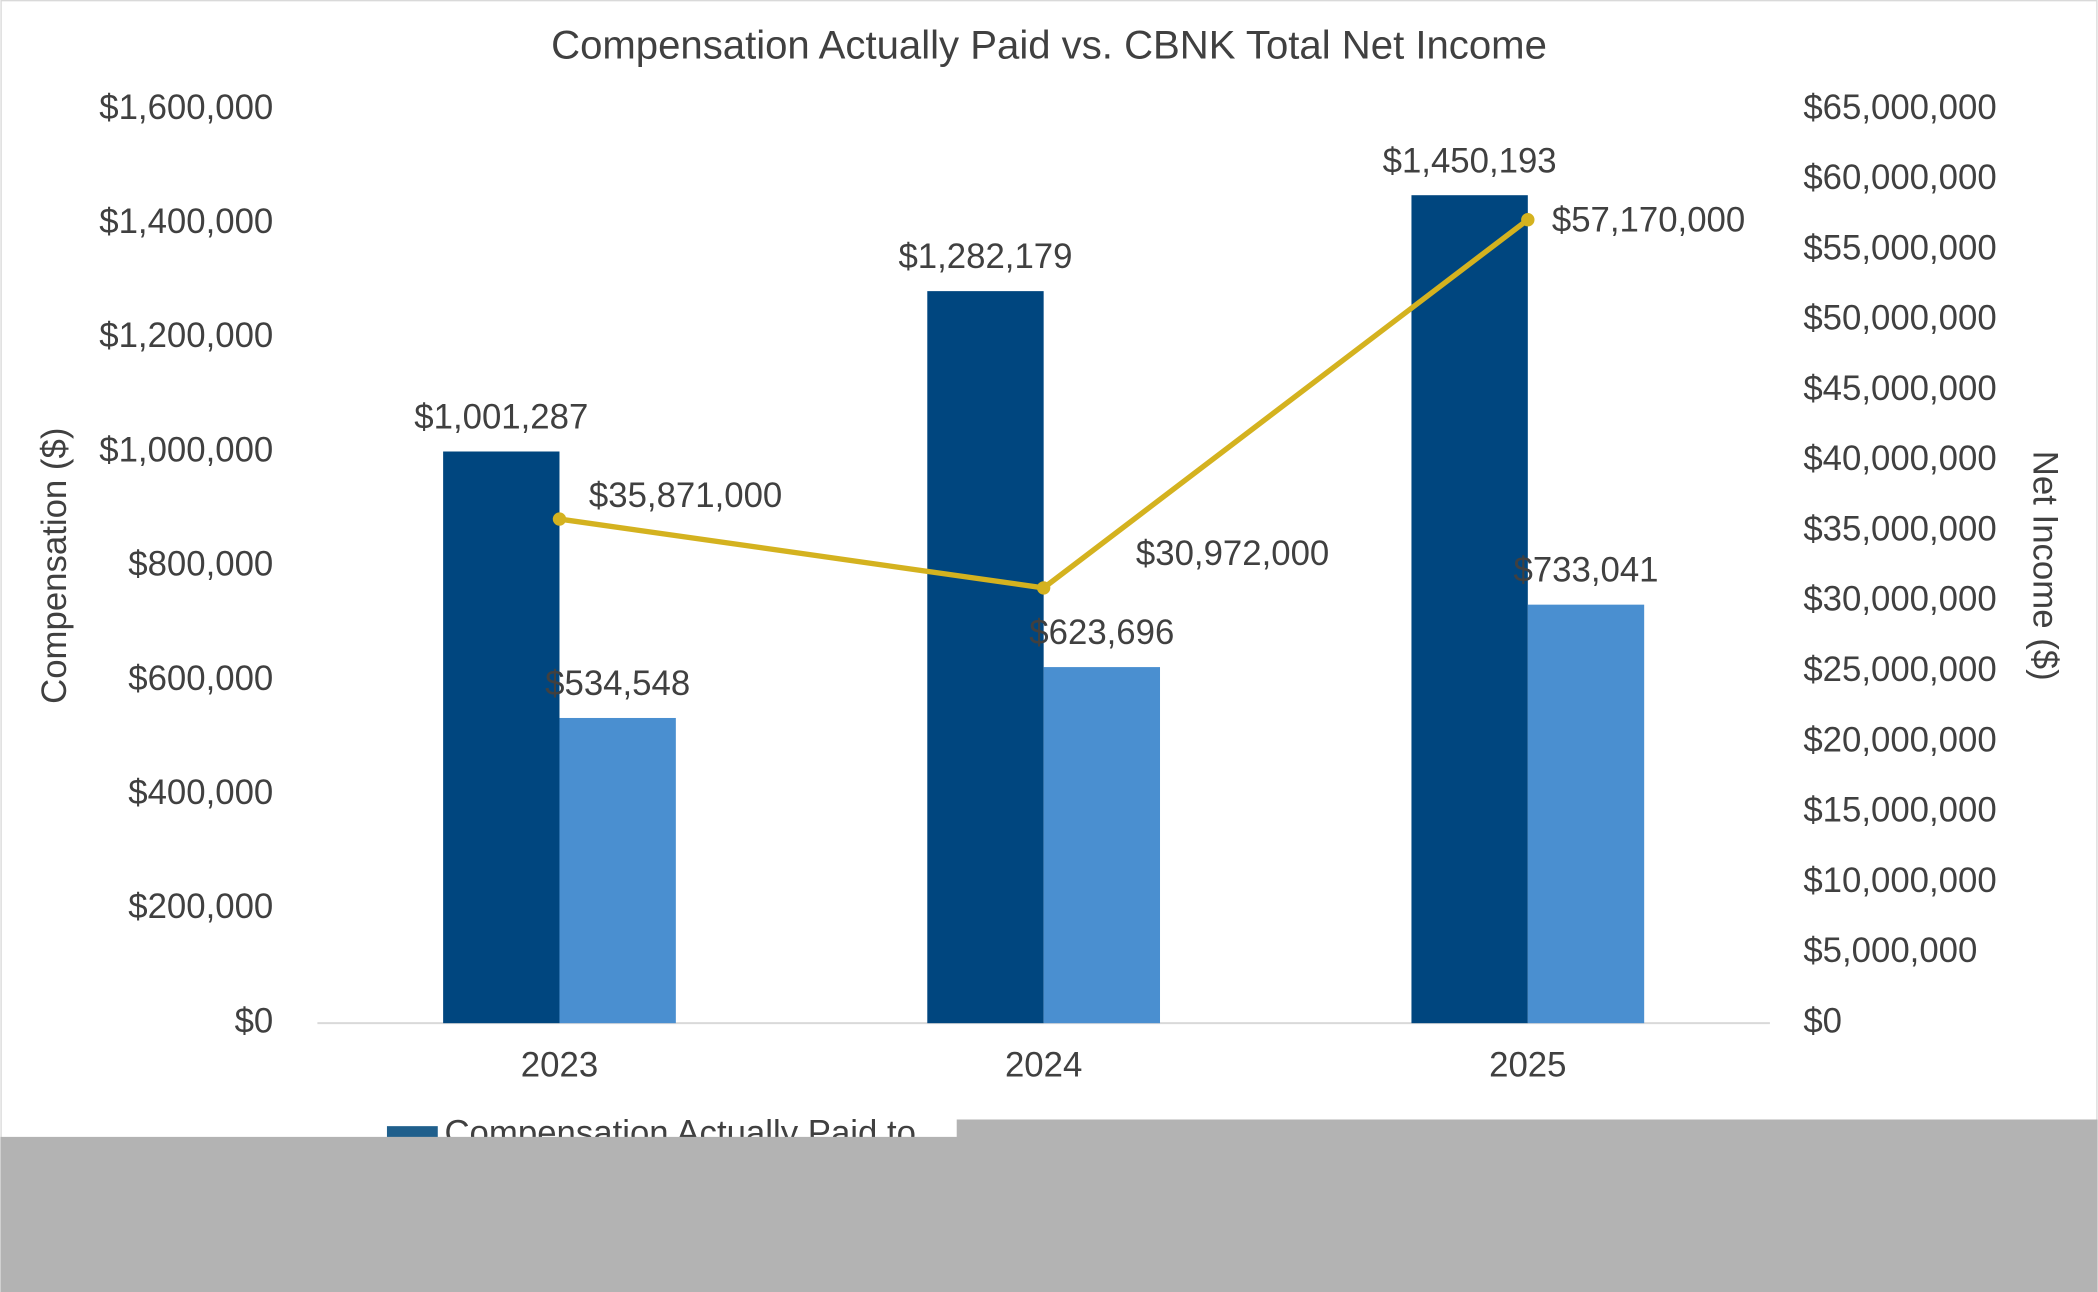 The image size is (2098, 1292). I want to click on x-tick-label: 2025, so click(1527, 1065).